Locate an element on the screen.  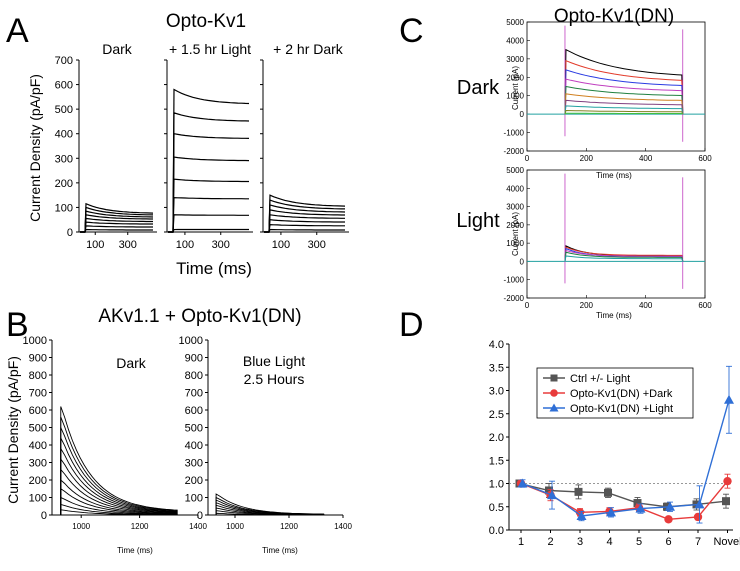
panel-b-ytick-label: 100 is located at coordinates (38, 499).